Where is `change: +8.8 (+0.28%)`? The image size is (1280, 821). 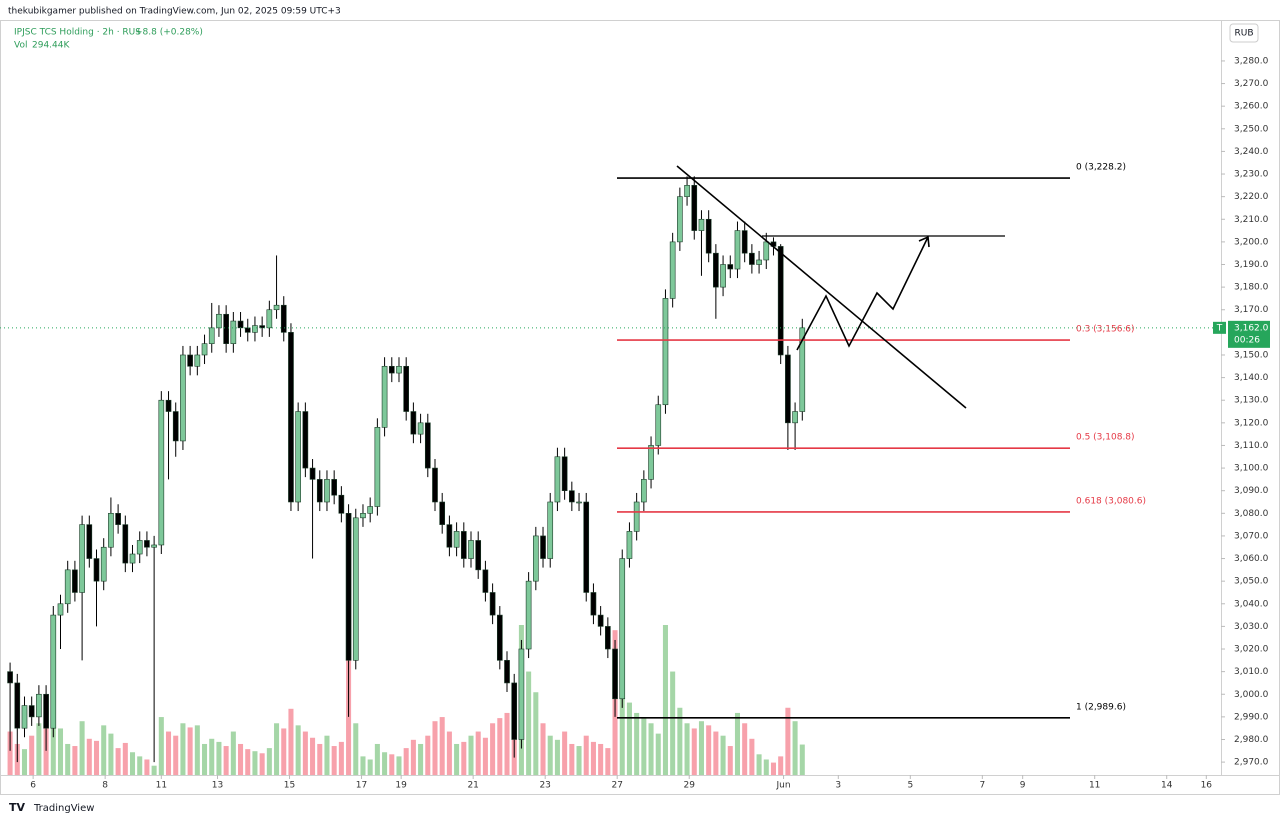
change: +8.8 (+0.28%) is located at coordinates (169, 33).